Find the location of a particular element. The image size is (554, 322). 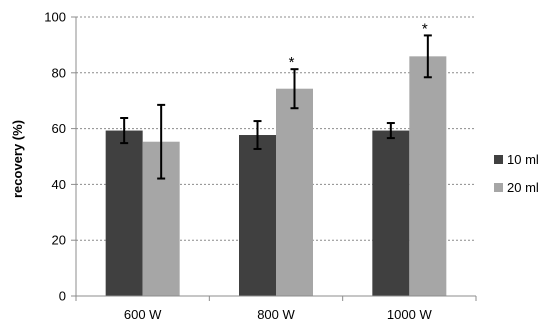

x-tick-label: 800 W is located at coordinates (276, 314).